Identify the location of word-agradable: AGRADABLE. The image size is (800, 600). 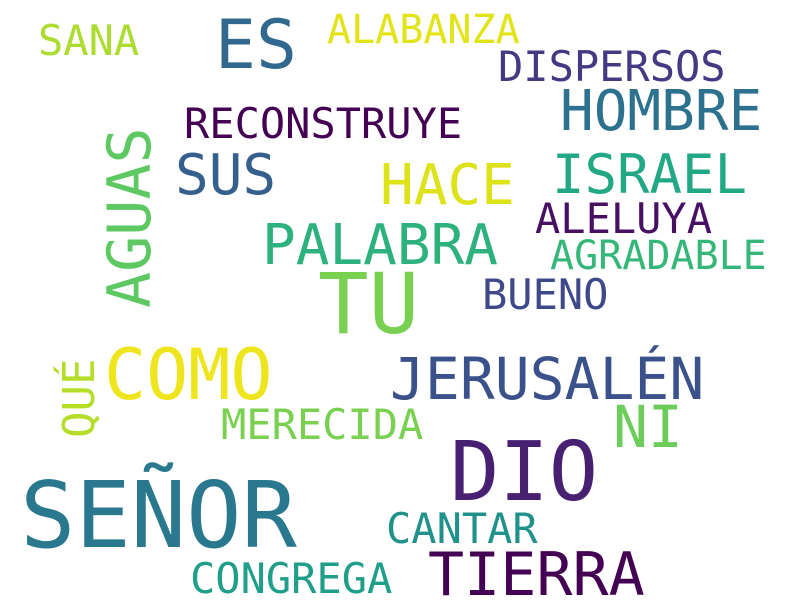
(658, 256).